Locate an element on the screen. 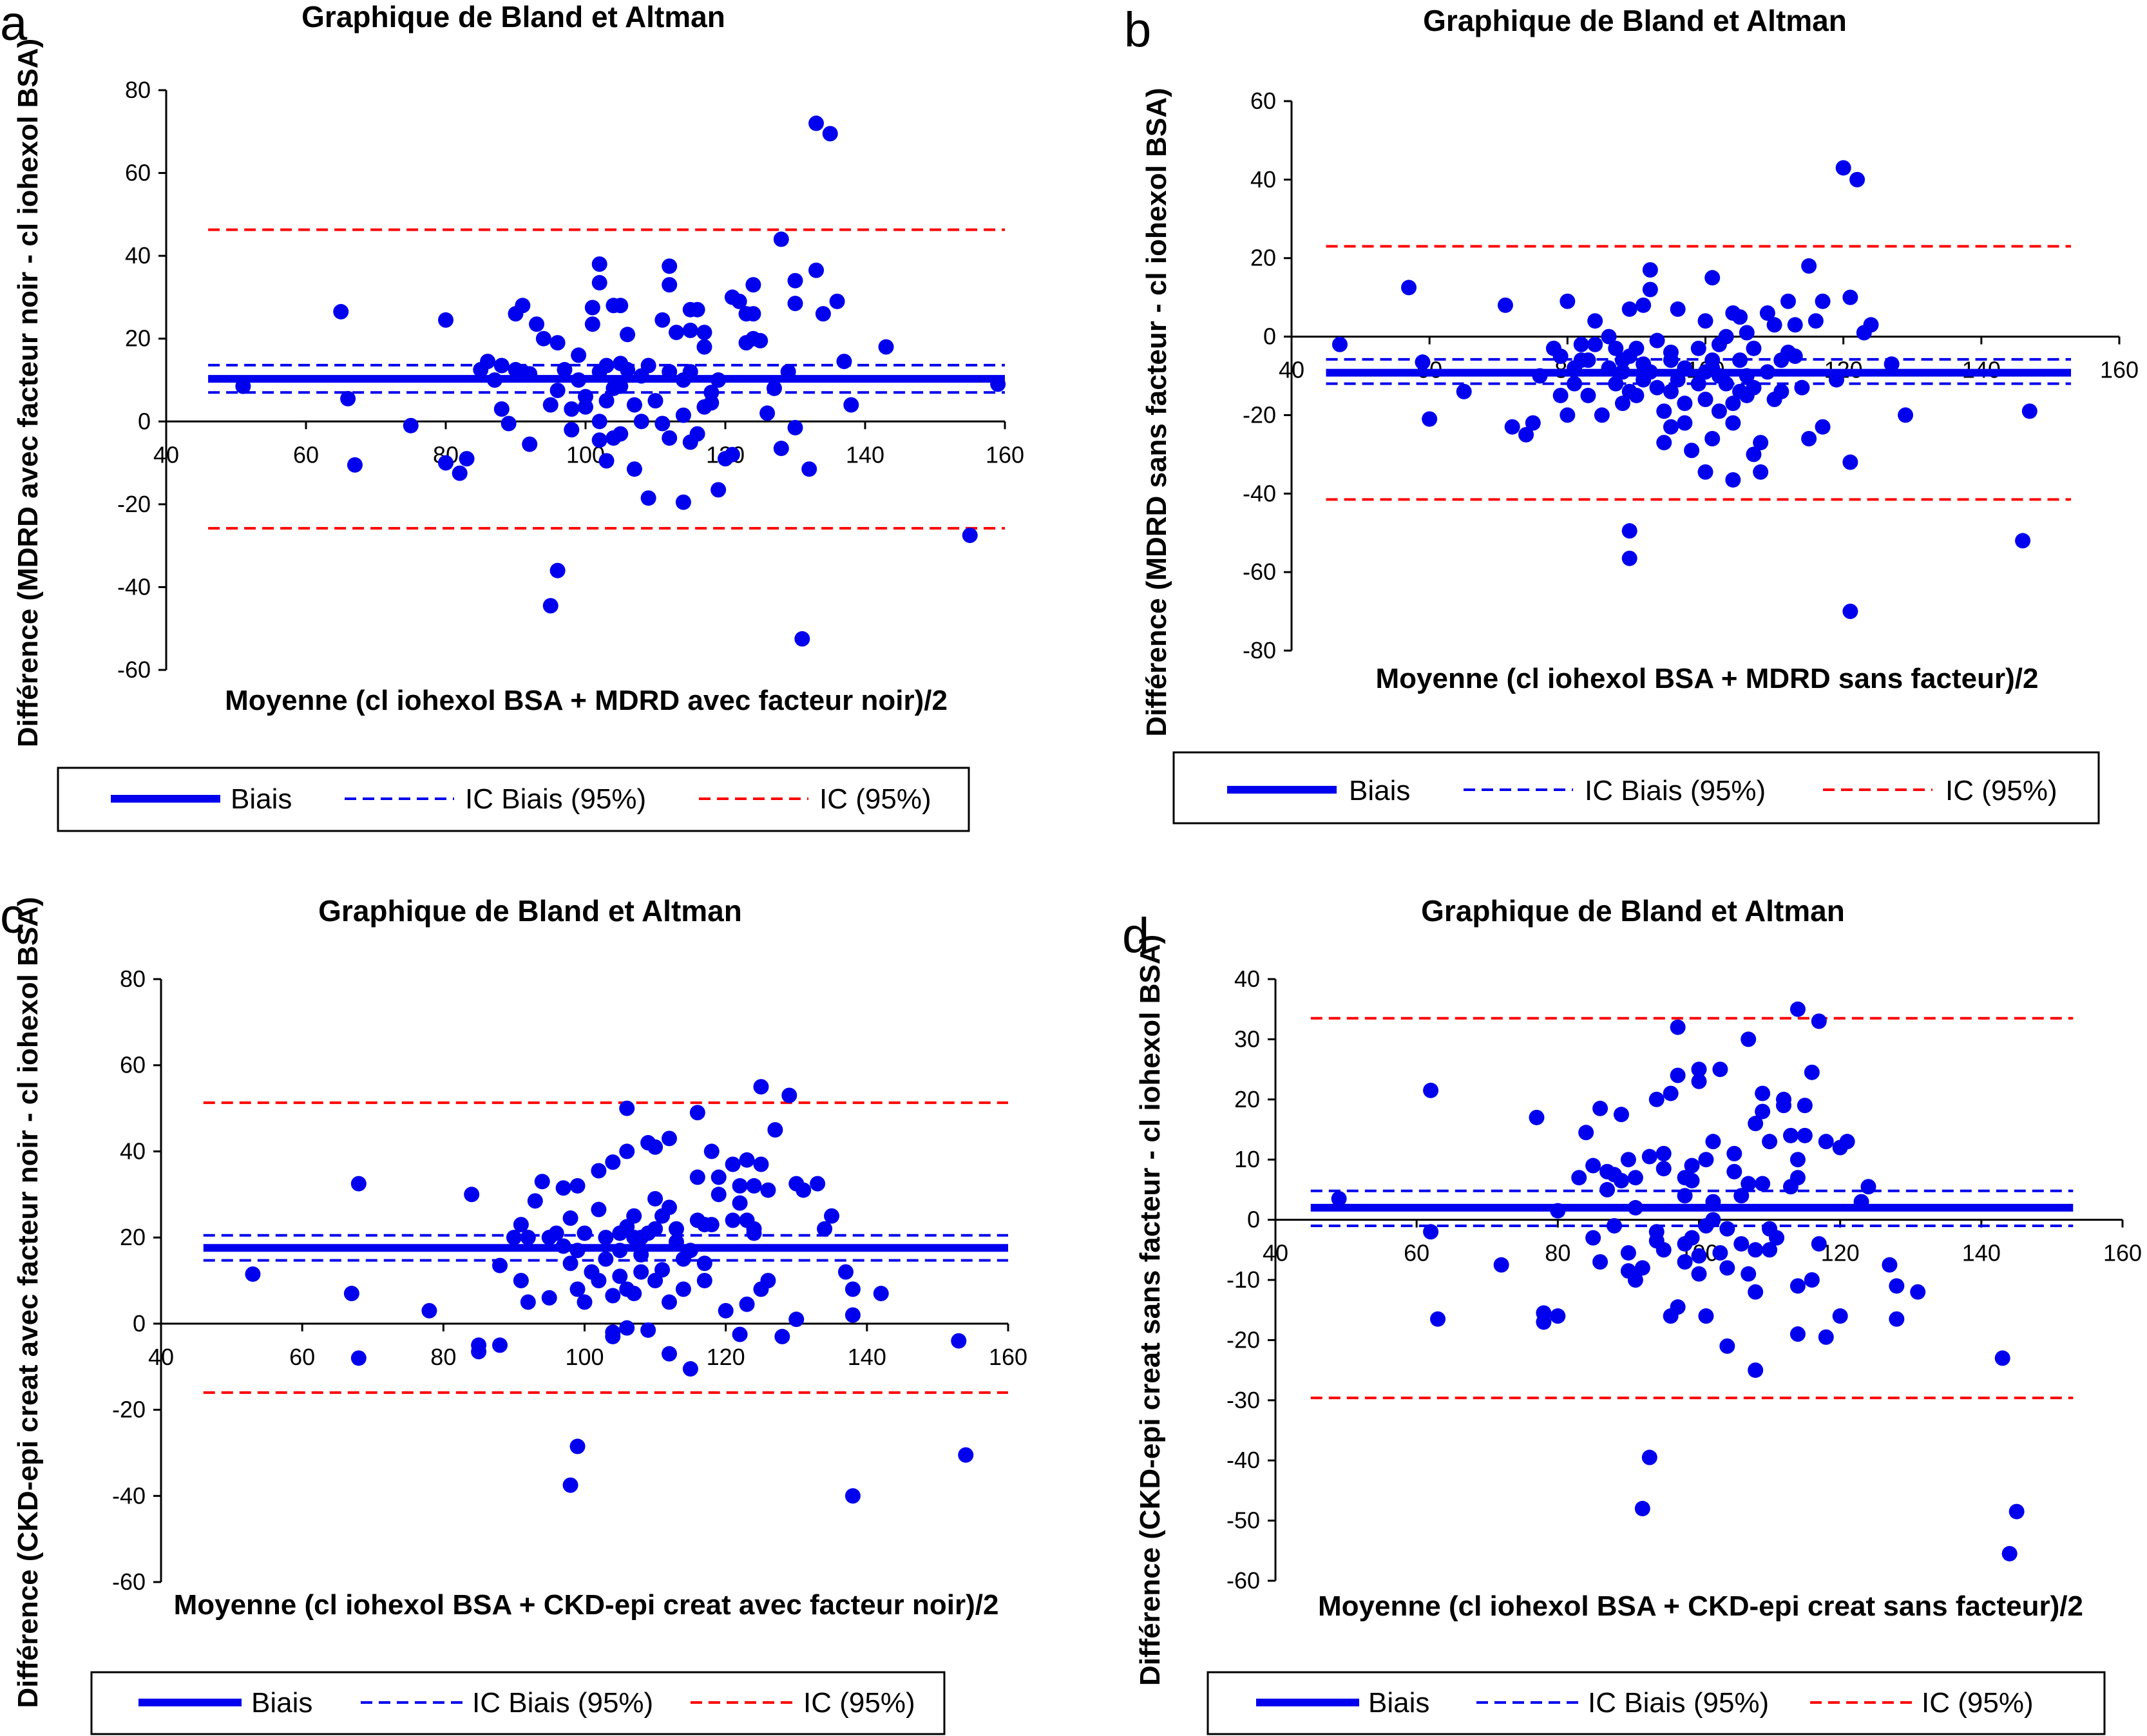  y-tick-label: 40 is located at coordinates (133, 1151).